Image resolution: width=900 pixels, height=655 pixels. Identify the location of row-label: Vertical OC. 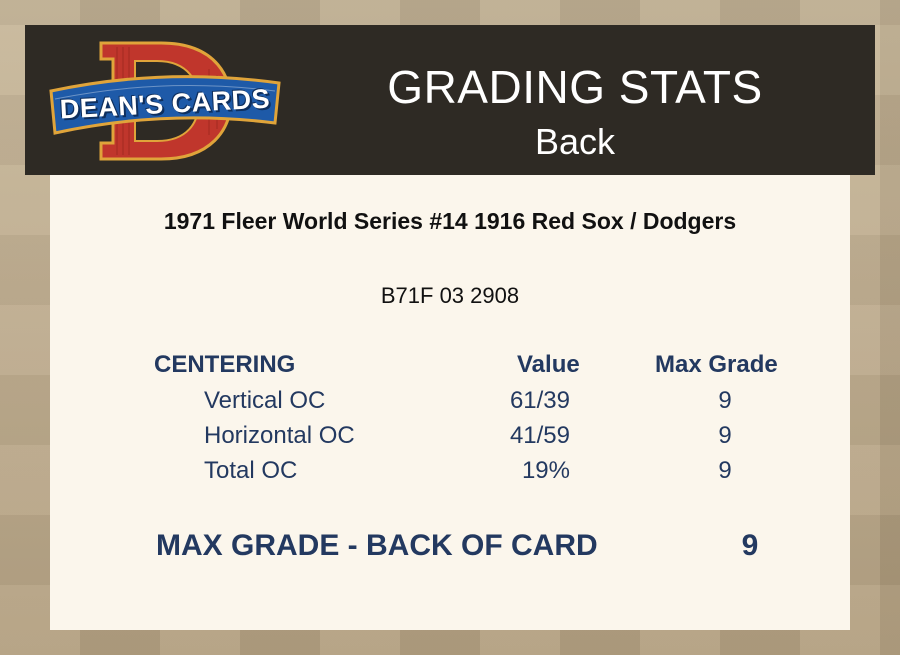
(265, 400).